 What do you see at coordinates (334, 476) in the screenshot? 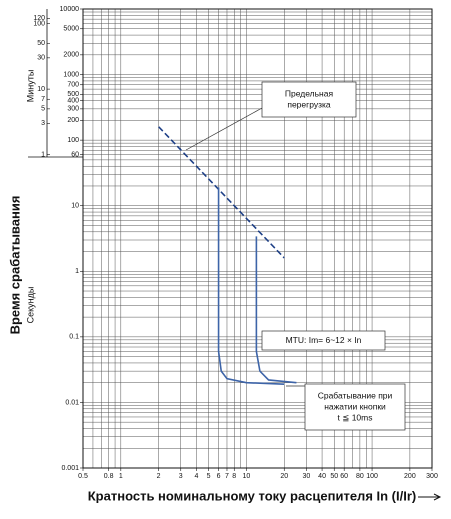
I see `x-tick-label: 50` at bounding box center [334, 476].